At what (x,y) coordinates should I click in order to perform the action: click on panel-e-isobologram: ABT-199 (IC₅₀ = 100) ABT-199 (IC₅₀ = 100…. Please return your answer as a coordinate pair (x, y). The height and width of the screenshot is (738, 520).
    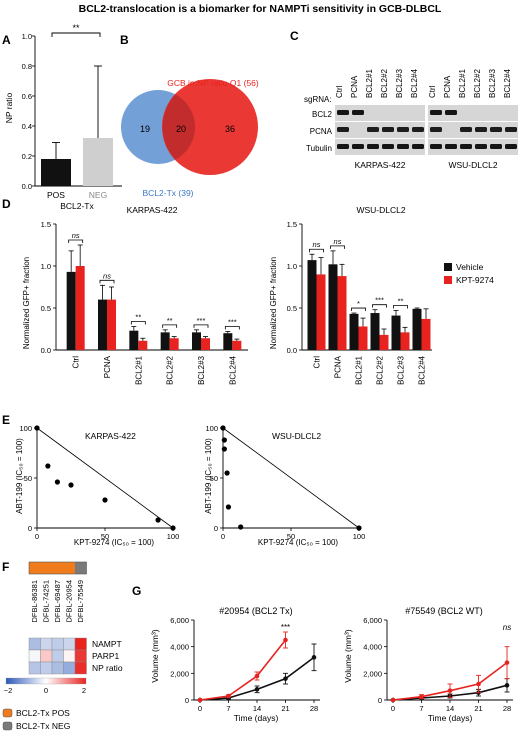
    Looking at the image, I should click on (190, 485).